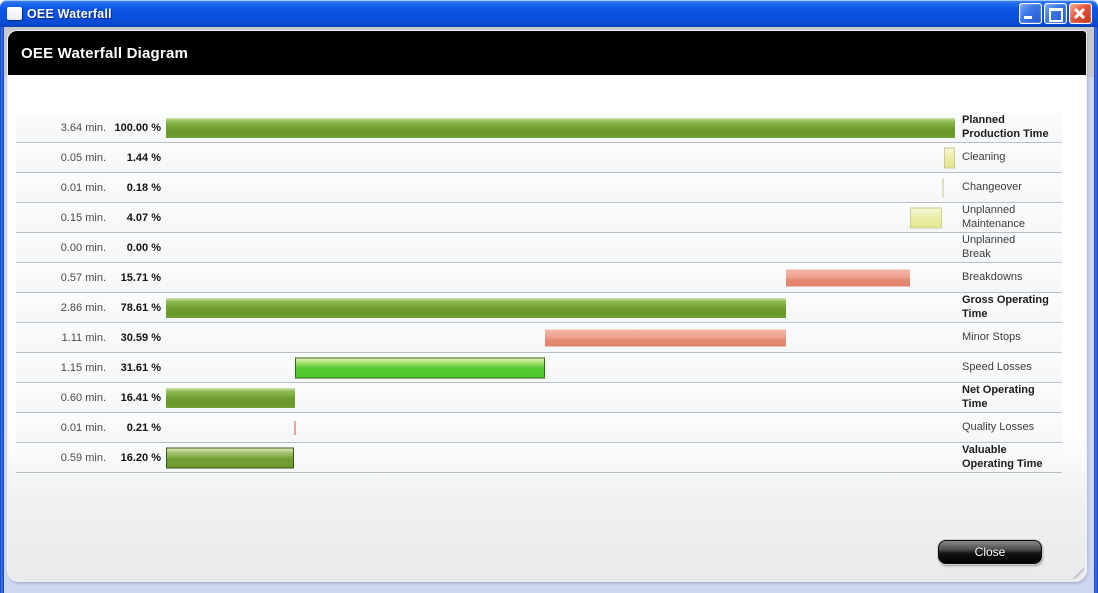  I want to click on window-icon, so click(14, 13).